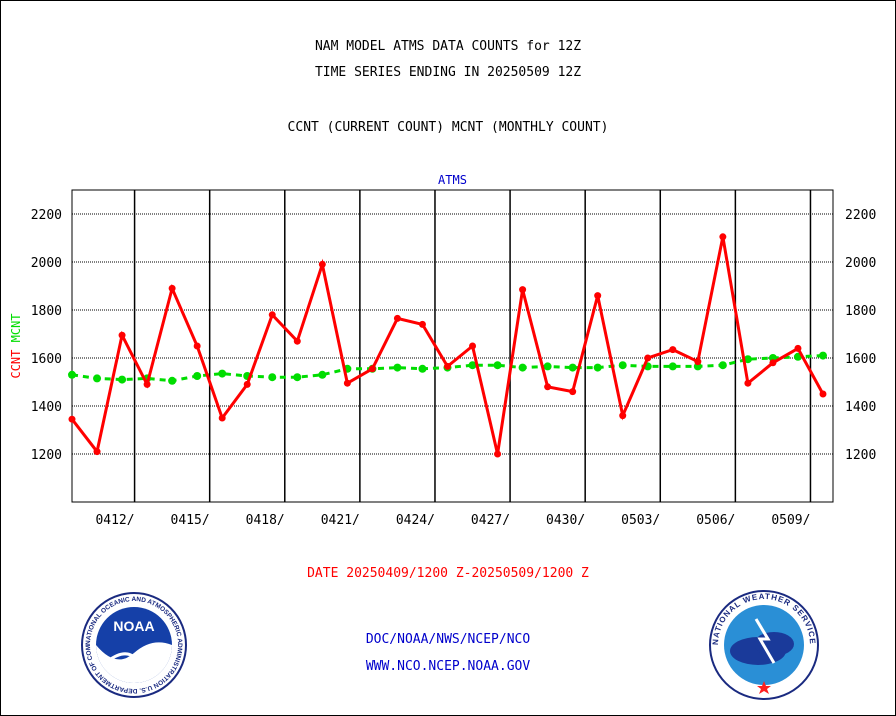  What do you see at coordinates (490, 520) in the screenshot?
I see `x-tick-label: 0427/` at bounding box center [490, 520].